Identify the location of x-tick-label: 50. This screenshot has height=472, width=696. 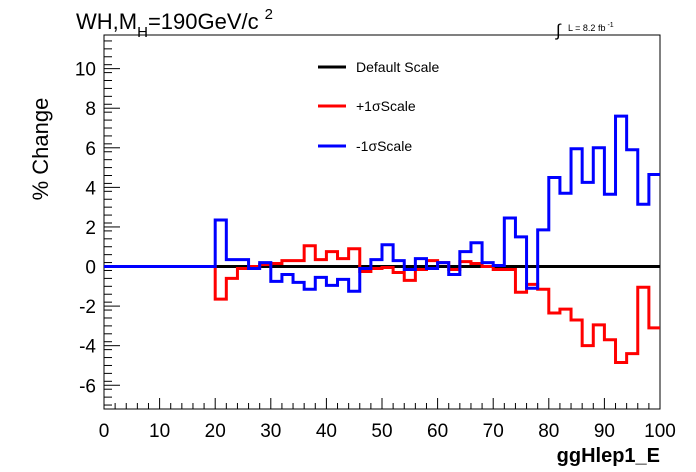
(381, 431).